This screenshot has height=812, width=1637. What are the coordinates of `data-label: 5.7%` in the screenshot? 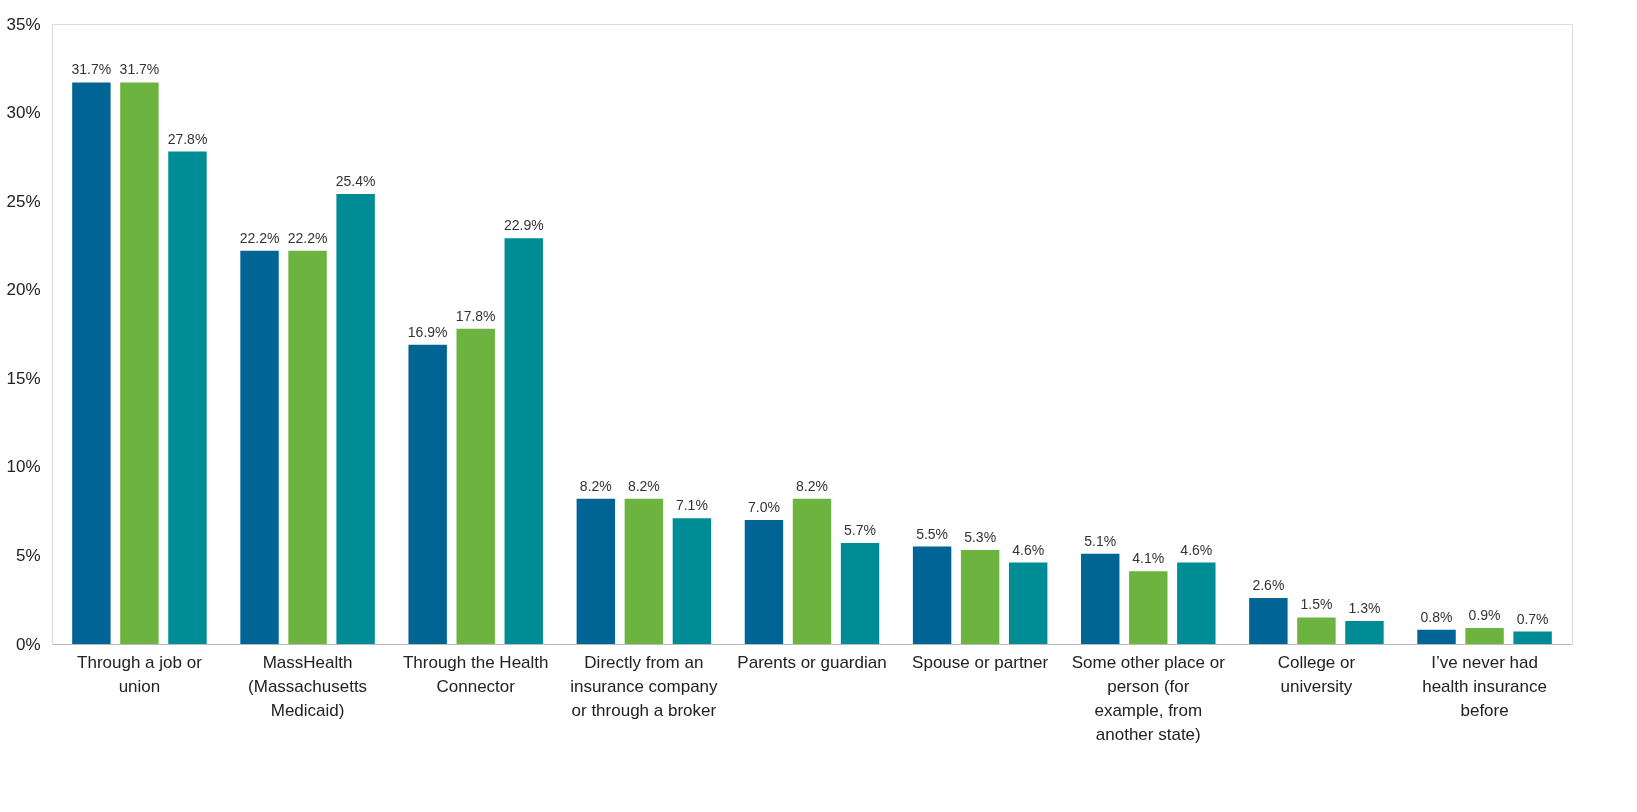 It's located at (860, 530).